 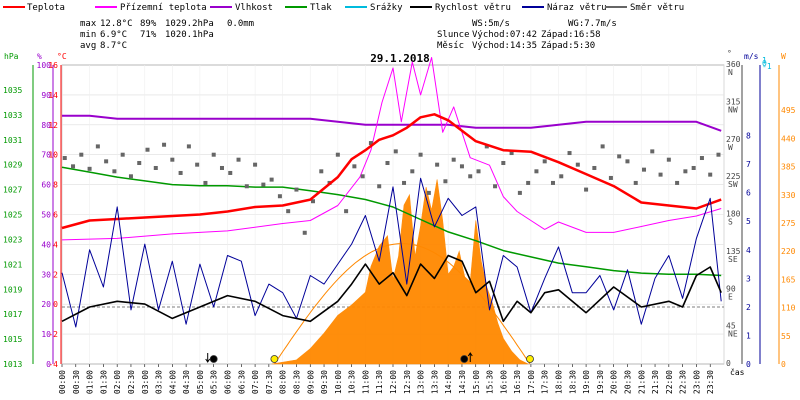 I want to click on tick-label-time: 11:30, so click(x=379, y=382).